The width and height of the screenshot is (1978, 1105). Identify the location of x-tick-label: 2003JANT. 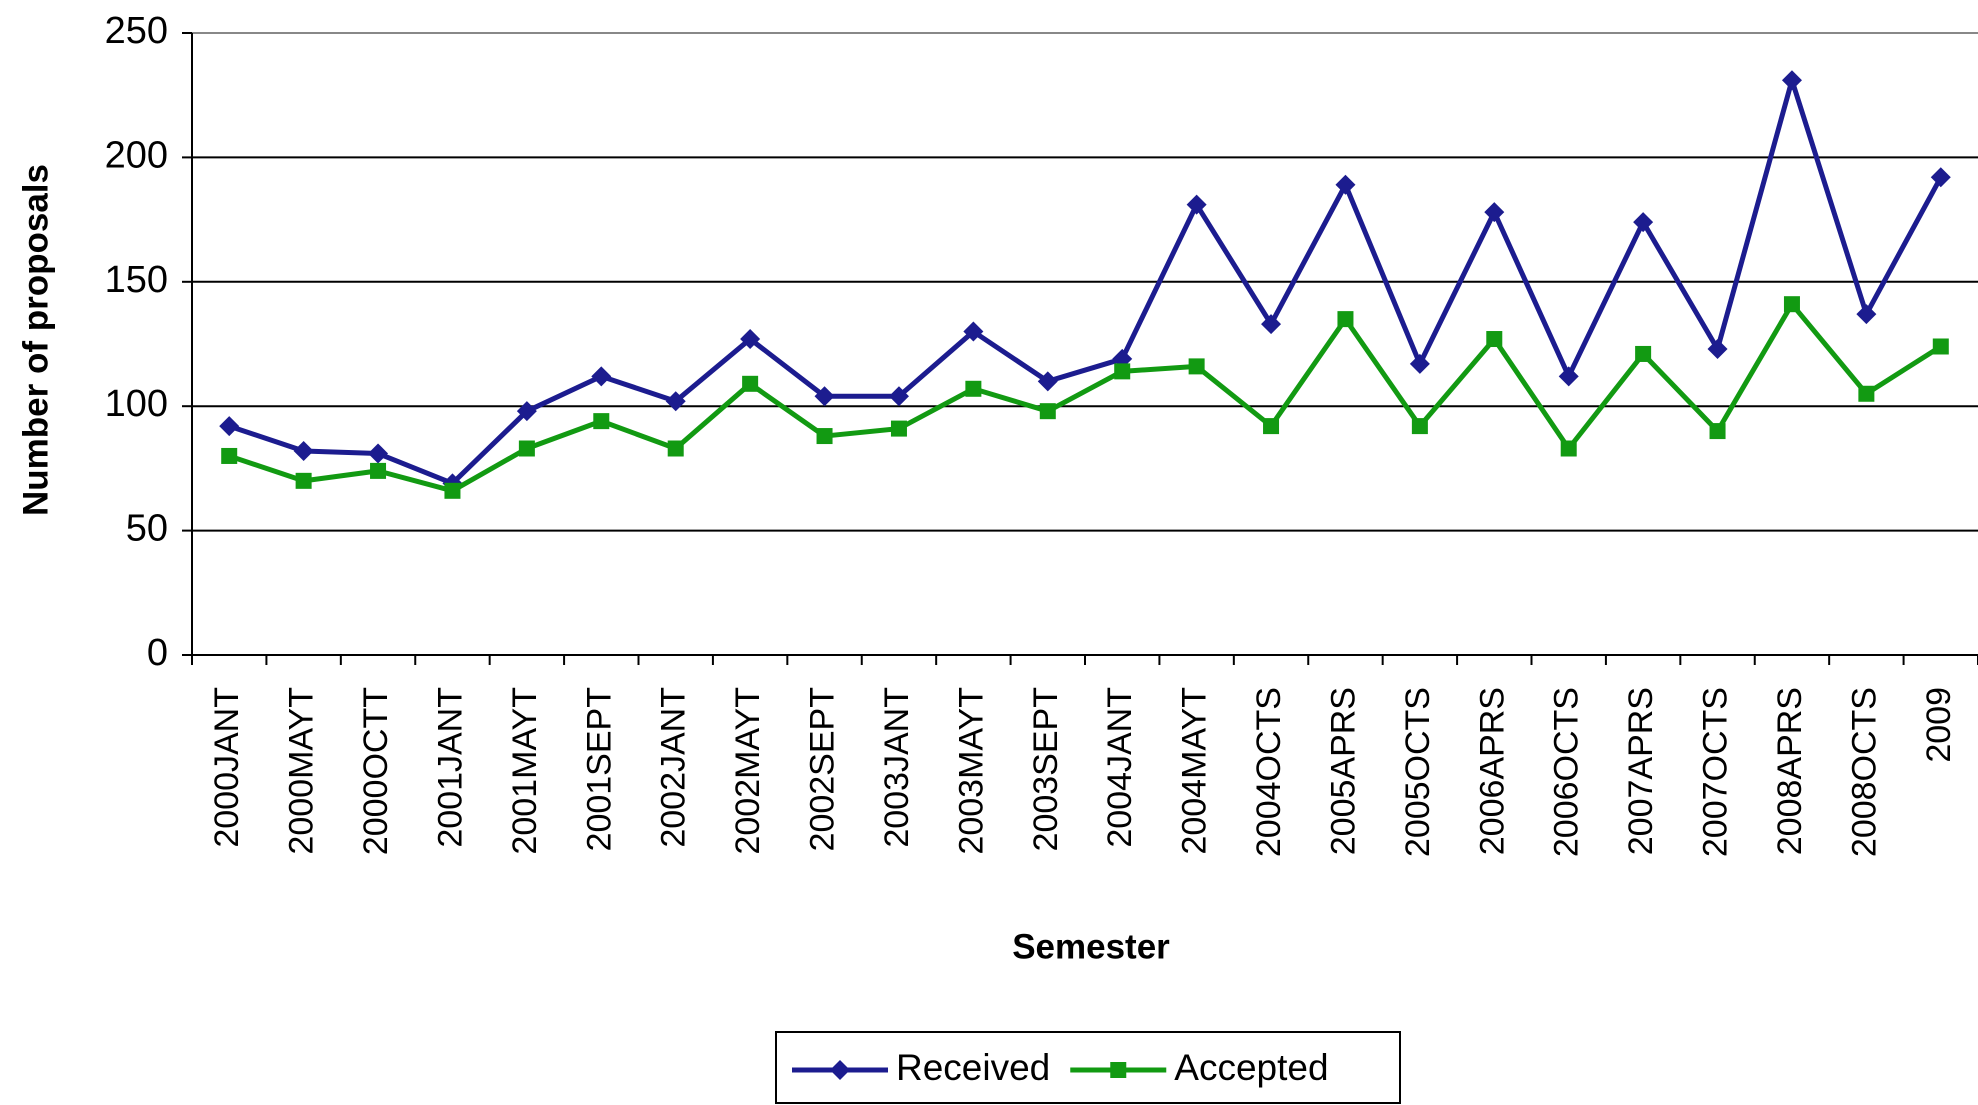
(897, 767).